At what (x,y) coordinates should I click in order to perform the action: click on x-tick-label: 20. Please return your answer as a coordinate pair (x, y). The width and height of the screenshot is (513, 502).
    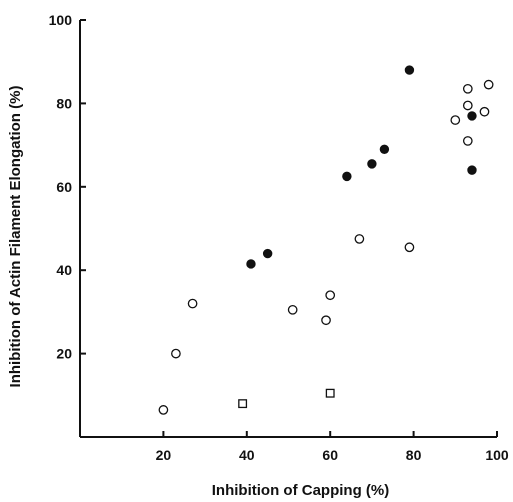
    Looking at the image, I should click on (164, 455).